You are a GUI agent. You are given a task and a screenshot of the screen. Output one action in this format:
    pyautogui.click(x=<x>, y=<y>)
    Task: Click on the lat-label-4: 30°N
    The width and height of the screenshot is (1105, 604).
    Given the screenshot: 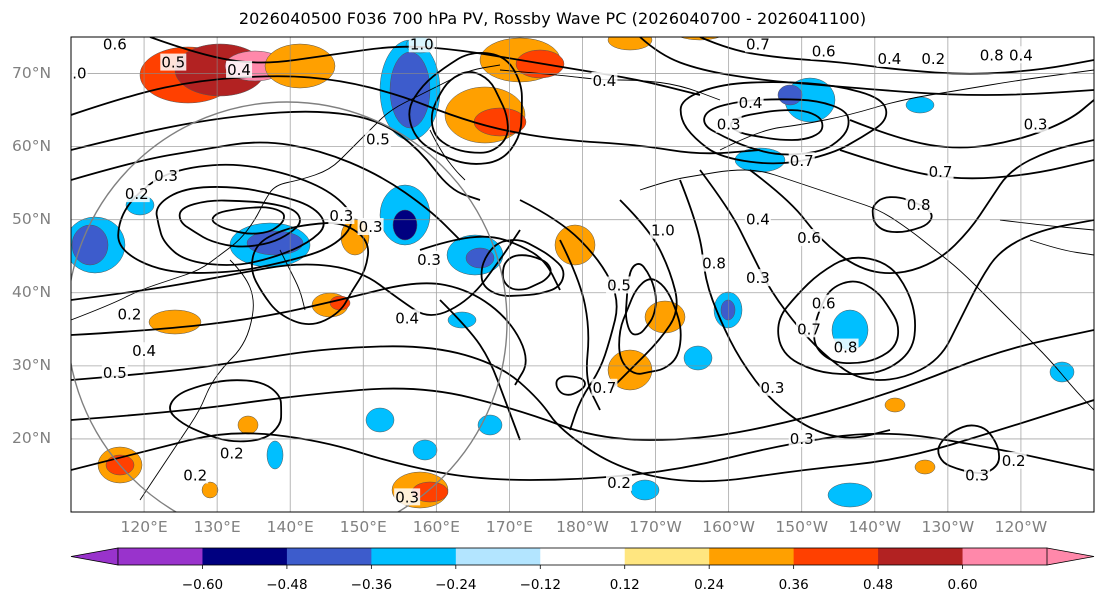 What is the action you would take?
    pyautogui.click(x=32, y=364)
    